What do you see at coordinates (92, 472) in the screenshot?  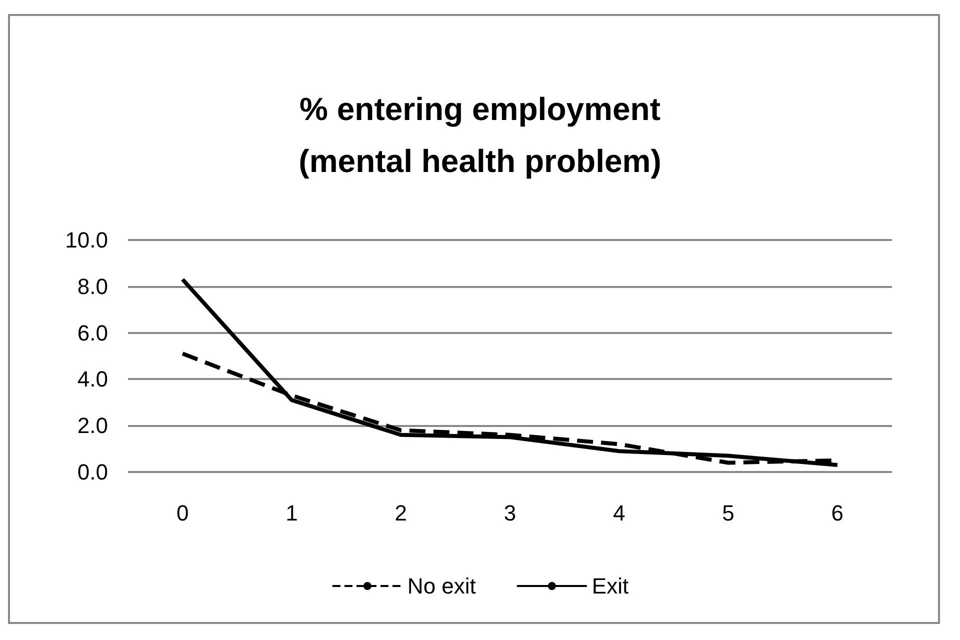 I see `y-tick-label: 0.0` at bounding box center [92, 472].